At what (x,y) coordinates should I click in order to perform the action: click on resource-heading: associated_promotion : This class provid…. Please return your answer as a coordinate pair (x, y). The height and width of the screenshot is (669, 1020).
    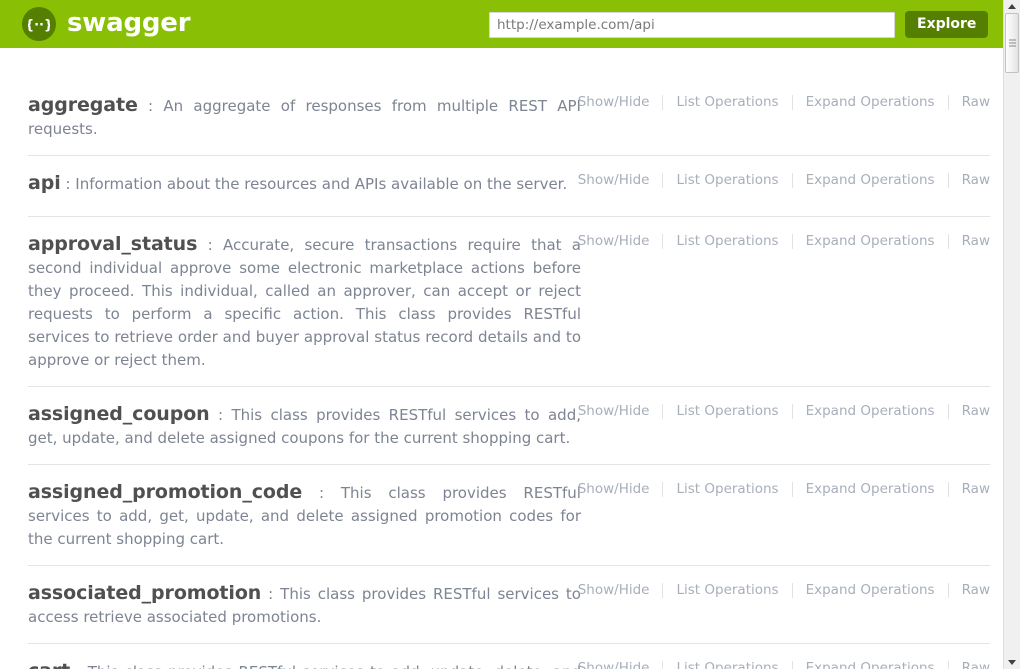
    Looking at the image, I should click on (304, 605).